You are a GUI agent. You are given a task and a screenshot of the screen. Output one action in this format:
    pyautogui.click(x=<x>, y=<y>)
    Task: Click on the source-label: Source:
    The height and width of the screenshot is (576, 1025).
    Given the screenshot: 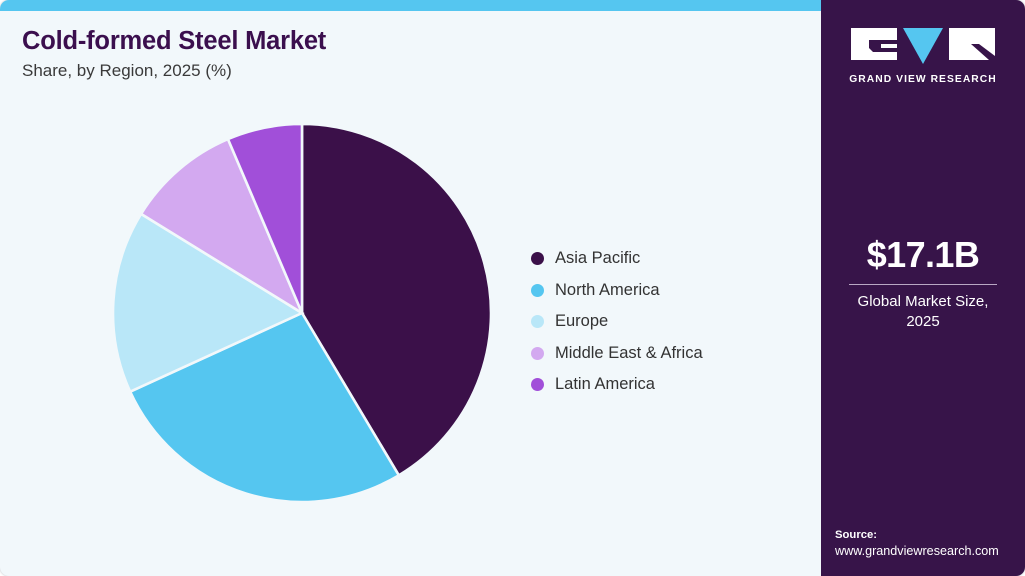 What is the action you would take?
    pyautogui.click(x=856, y=534)
    